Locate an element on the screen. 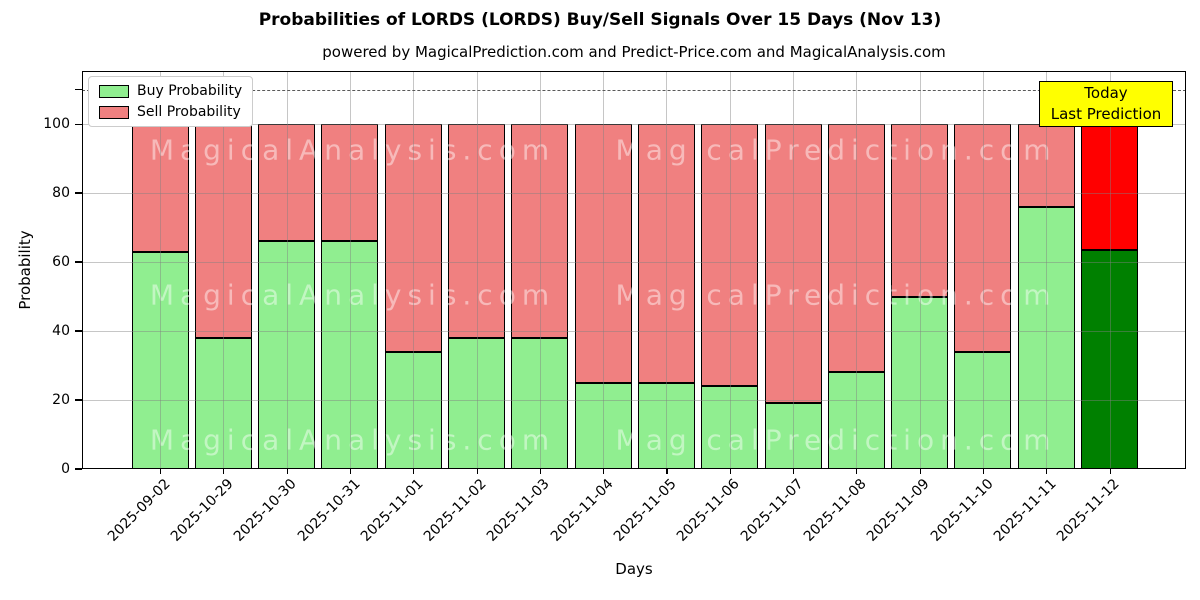  y-tick-label: 60 is located at coordinates (61, 262).